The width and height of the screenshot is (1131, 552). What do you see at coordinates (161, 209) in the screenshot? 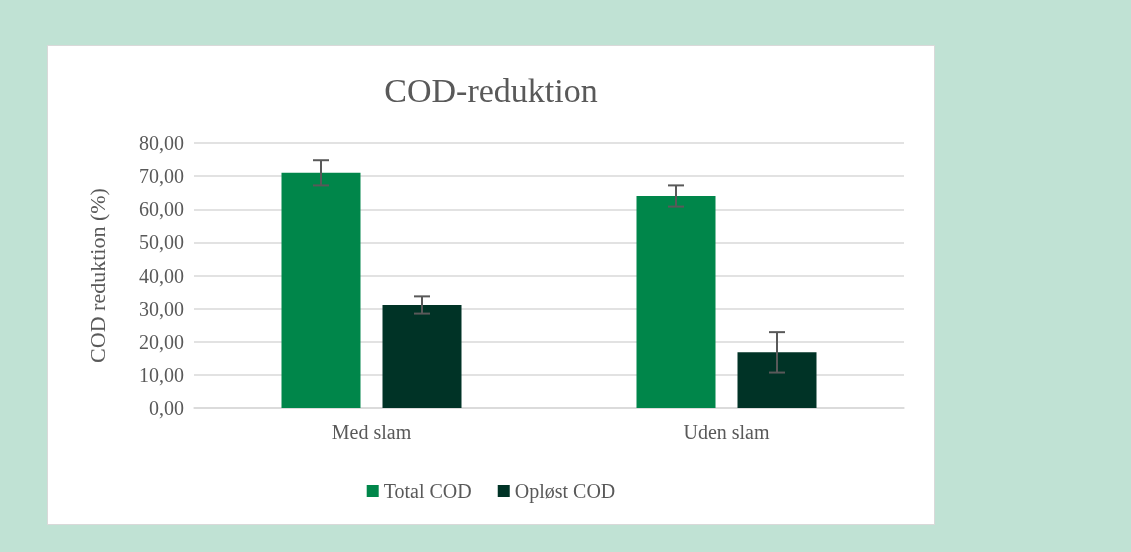
I see `y-tick-label: 60,00` at bounding box center [161, 209].